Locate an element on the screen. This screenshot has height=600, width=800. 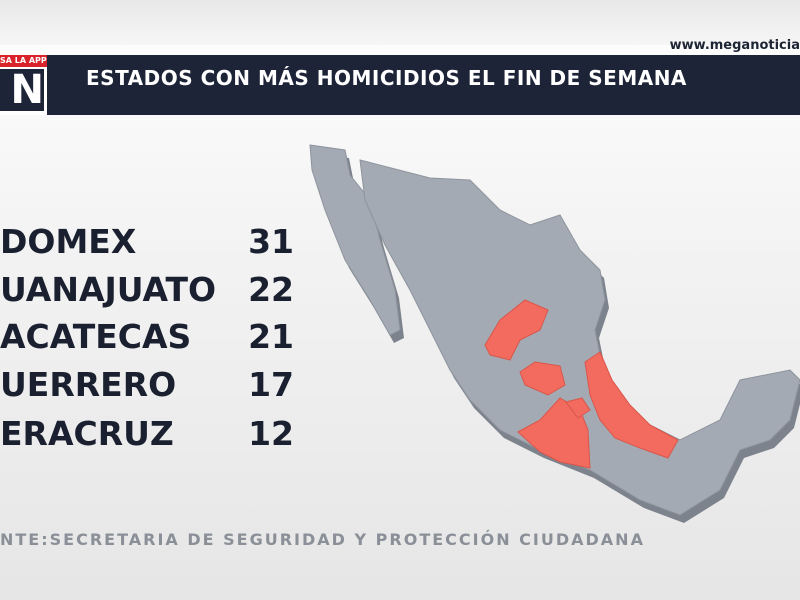
row: DOMEX 31 is located at coordinates (150, 244).